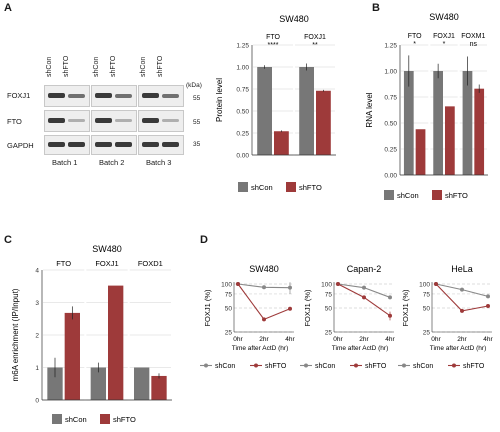  I want to click on y-tick-label: 2, so click(37, 336).